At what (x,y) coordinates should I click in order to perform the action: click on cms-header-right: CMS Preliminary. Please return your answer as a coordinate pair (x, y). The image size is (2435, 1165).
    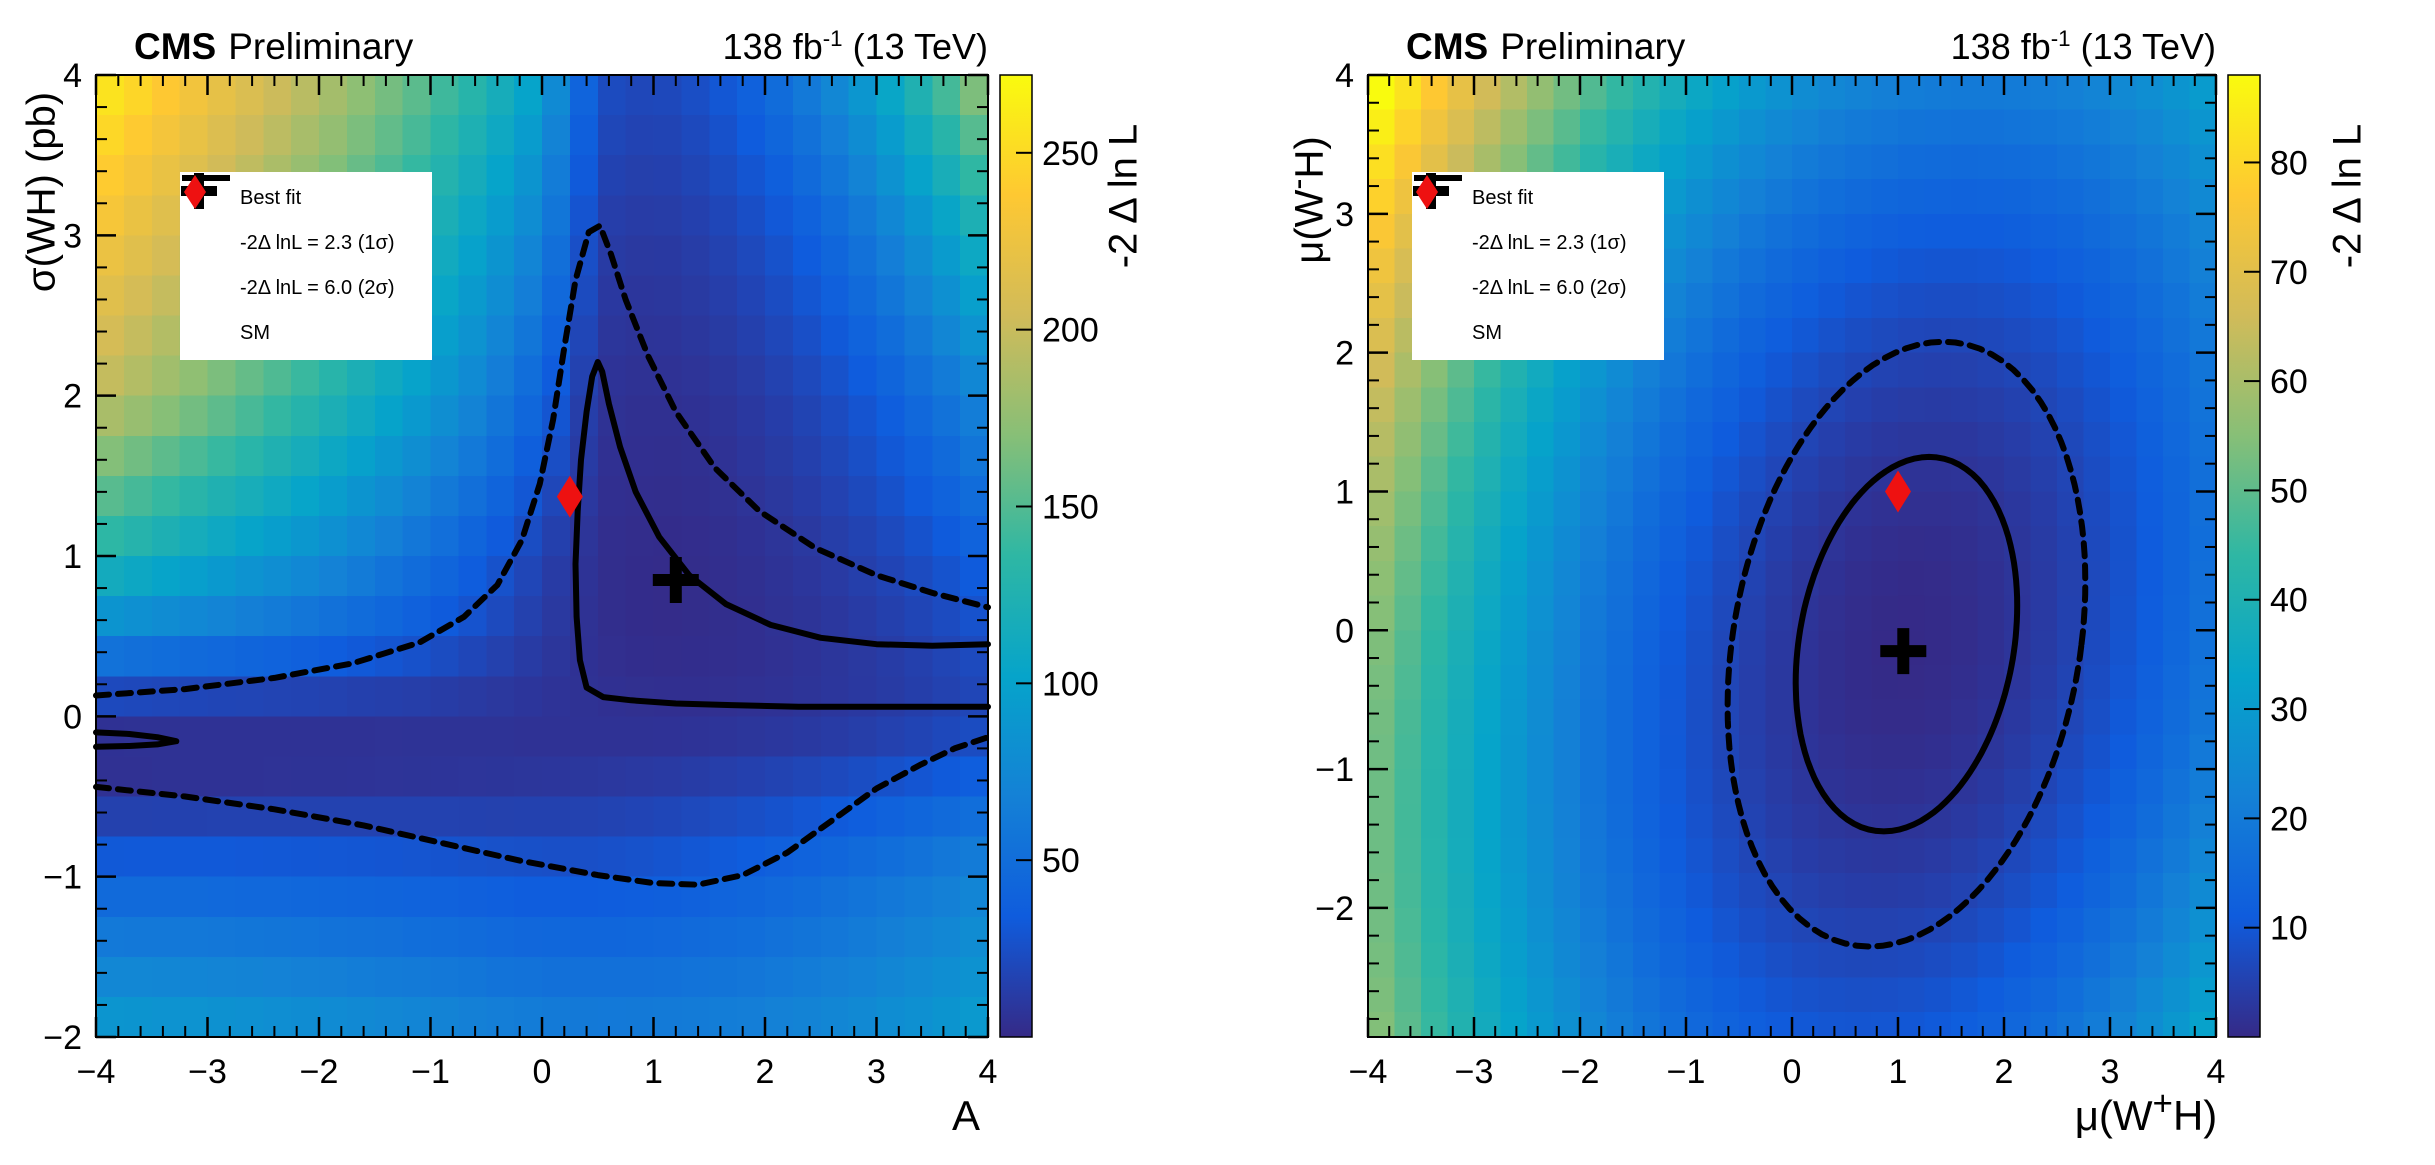
    Looking at the image, I should click on (1545, 47).